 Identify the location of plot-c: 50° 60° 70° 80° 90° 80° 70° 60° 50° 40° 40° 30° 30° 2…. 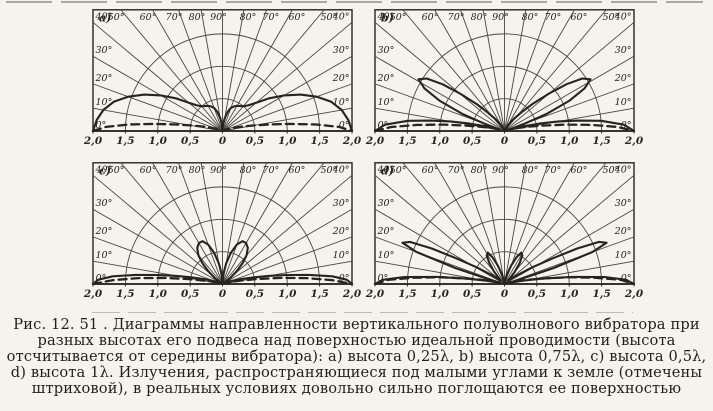
(223, 235).